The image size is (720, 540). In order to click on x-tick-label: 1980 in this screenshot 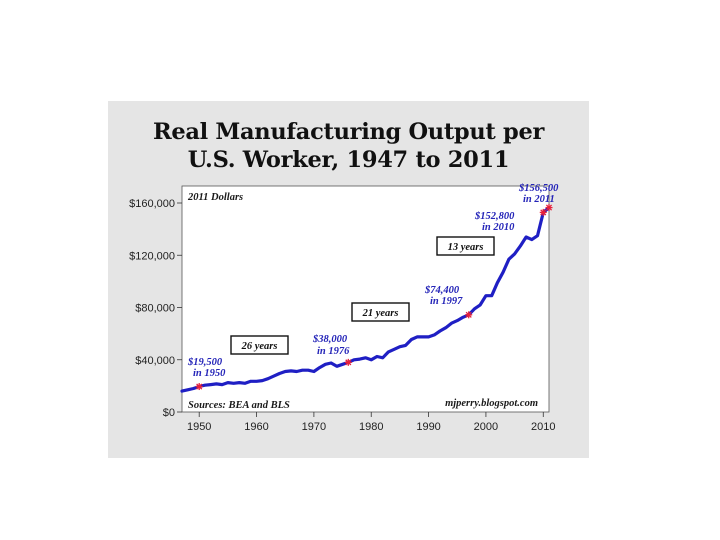, I will do `click(371, 427)`.